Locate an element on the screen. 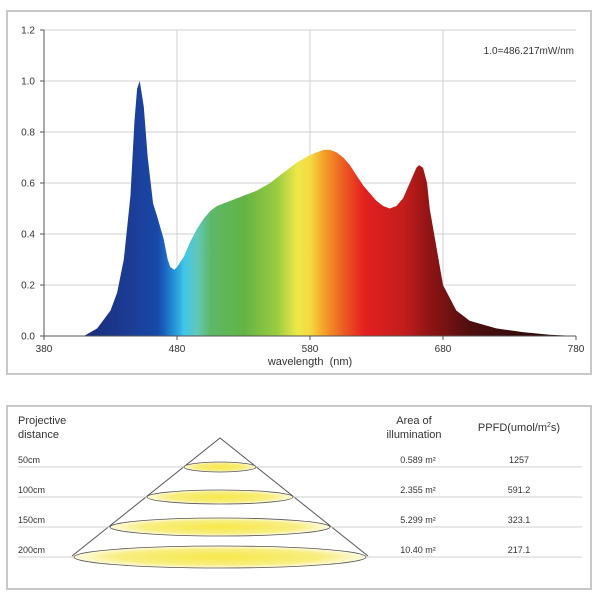  header-area-line1: Area of is located at coordinates (414, 421).